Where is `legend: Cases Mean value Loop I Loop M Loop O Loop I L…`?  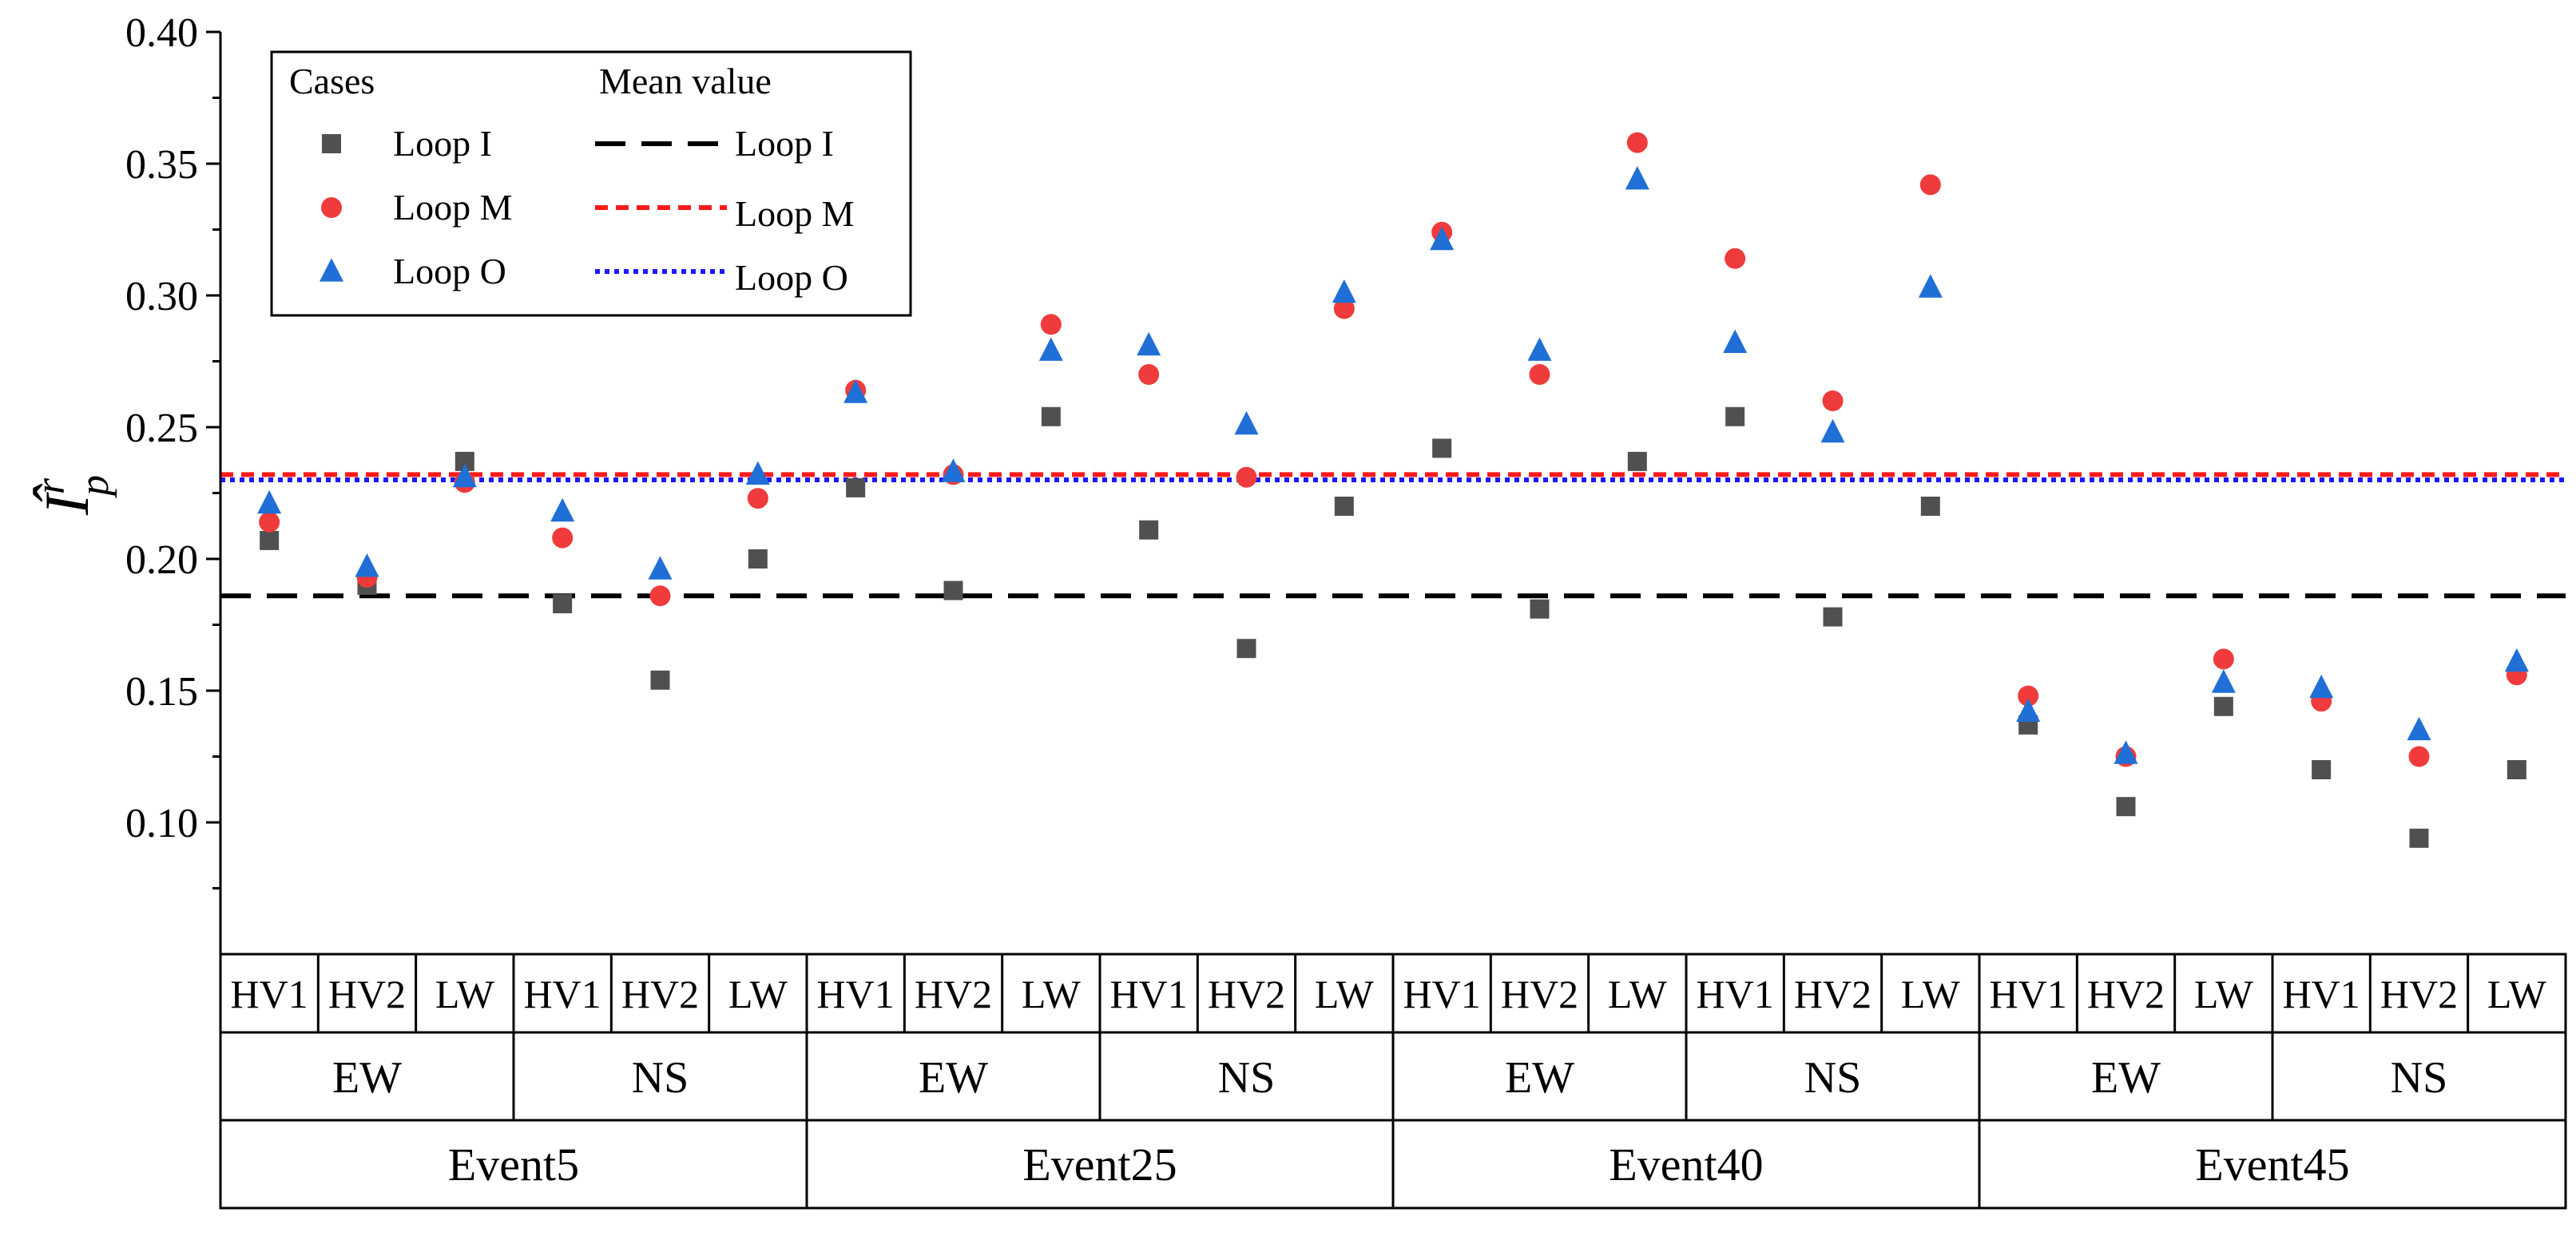
legend: Cases Mean value Loop I Loop M Loop O Loop I L… is located at coordinates (591, 183).